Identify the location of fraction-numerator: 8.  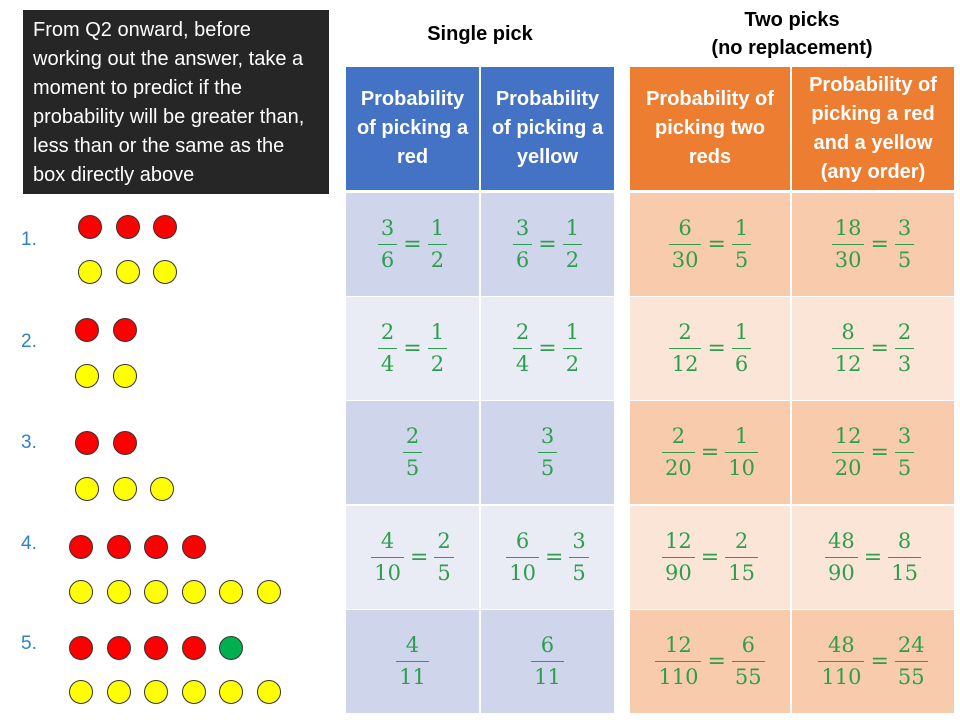
(904, 541).